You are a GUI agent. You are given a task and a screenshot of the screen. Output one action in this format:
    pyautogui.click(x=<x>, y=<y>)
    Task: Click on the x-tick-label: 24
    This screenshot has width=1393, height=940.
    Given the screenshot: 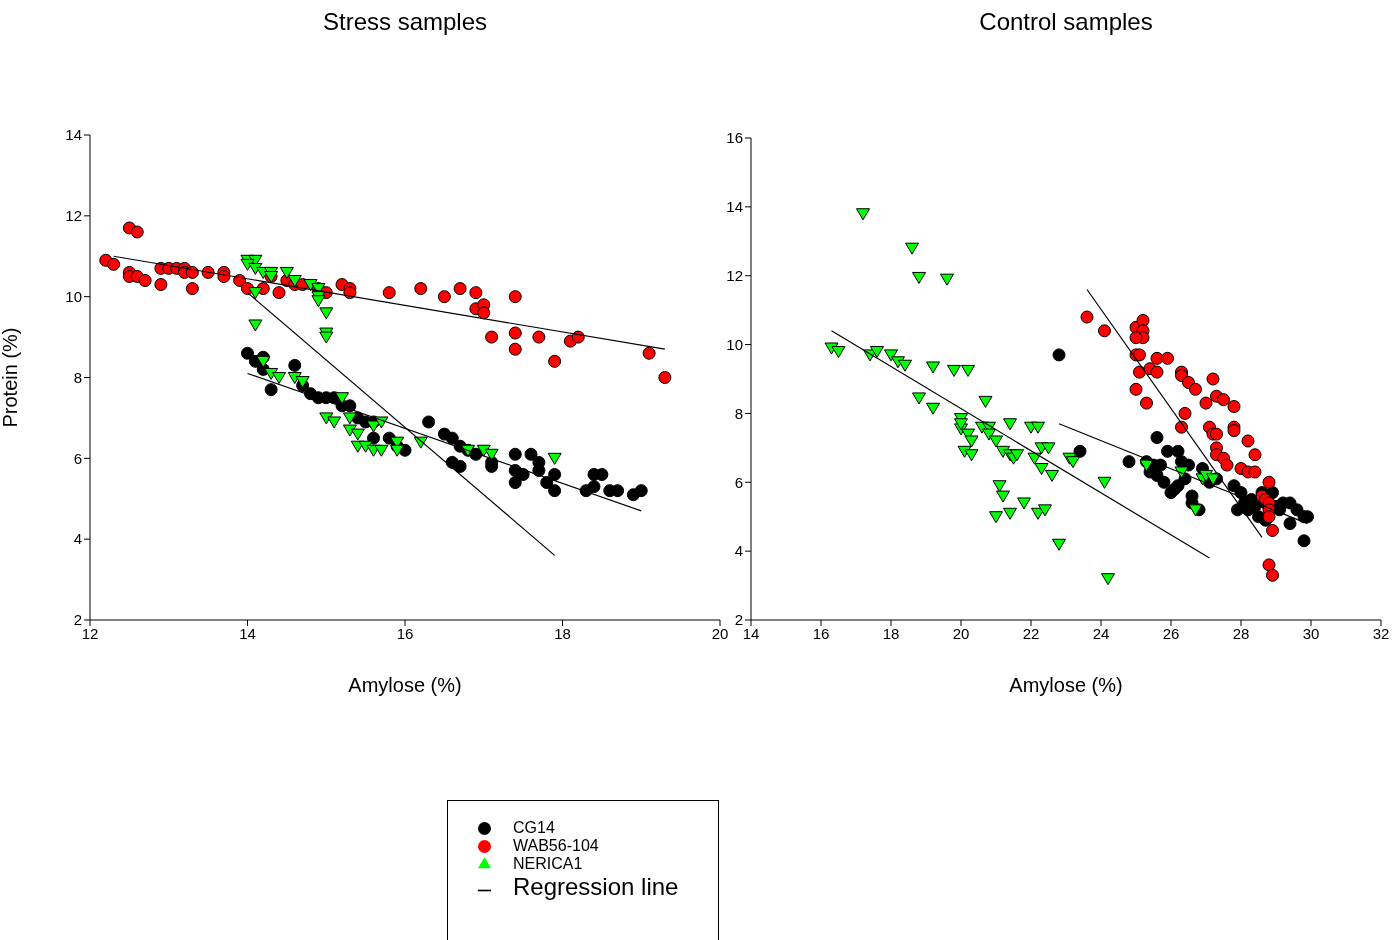 What is the action you would take?
    pyautogui.click(x=1101, y=633)
    